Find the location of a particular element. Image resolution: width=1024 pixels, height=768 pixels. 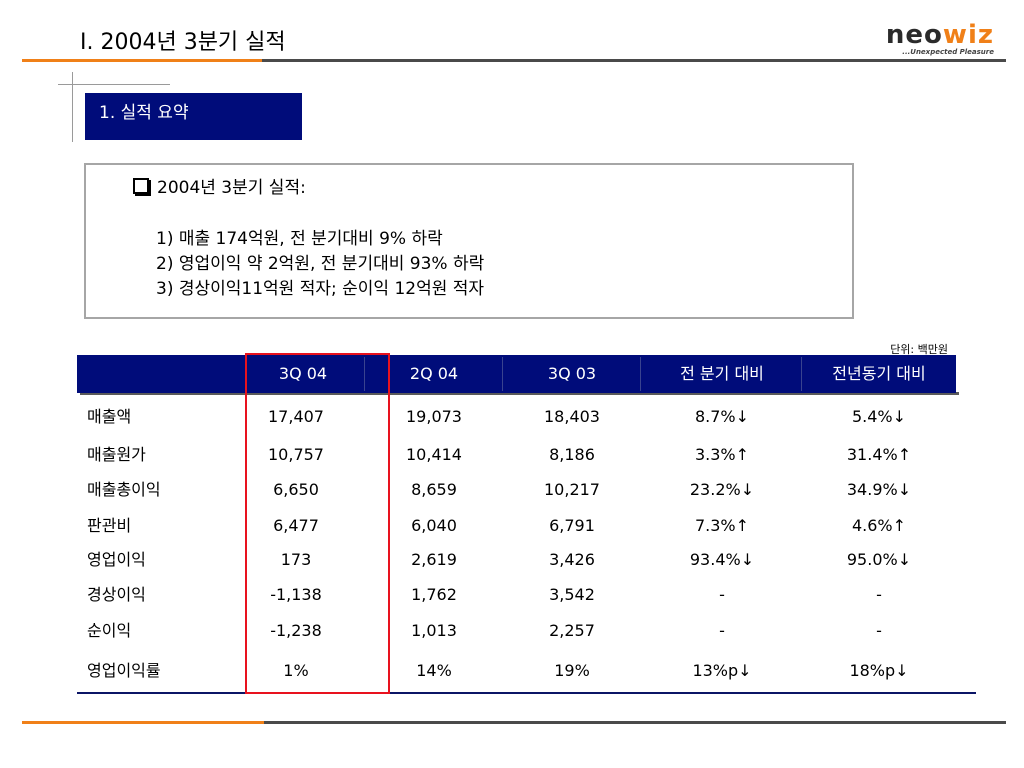

table-row: 영업이익 173 2,619 3,426 93.4%↓ 95.0%↓ is located at coordinates (517, 560).